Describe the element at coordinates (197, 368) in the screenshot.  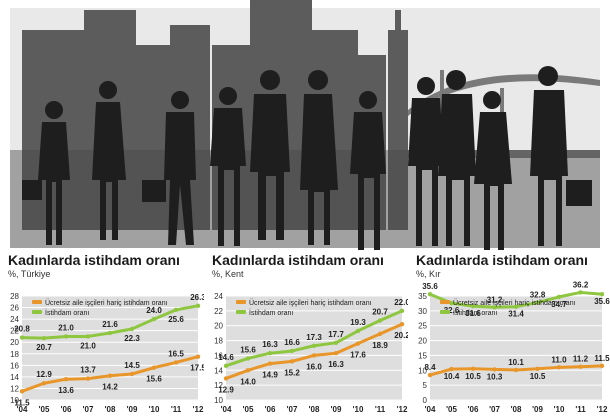
I see `data-label: 17.5` at that location.